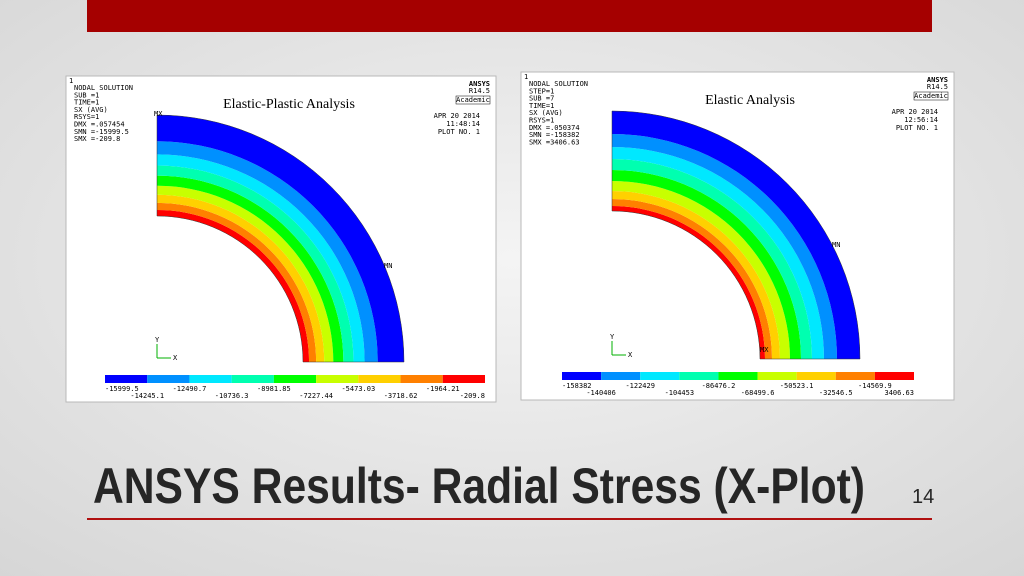  What do you see at coordinates (274, 389) in the screenshot?
I see `legend-label: -8981.85` at bounding box center [274, 389].